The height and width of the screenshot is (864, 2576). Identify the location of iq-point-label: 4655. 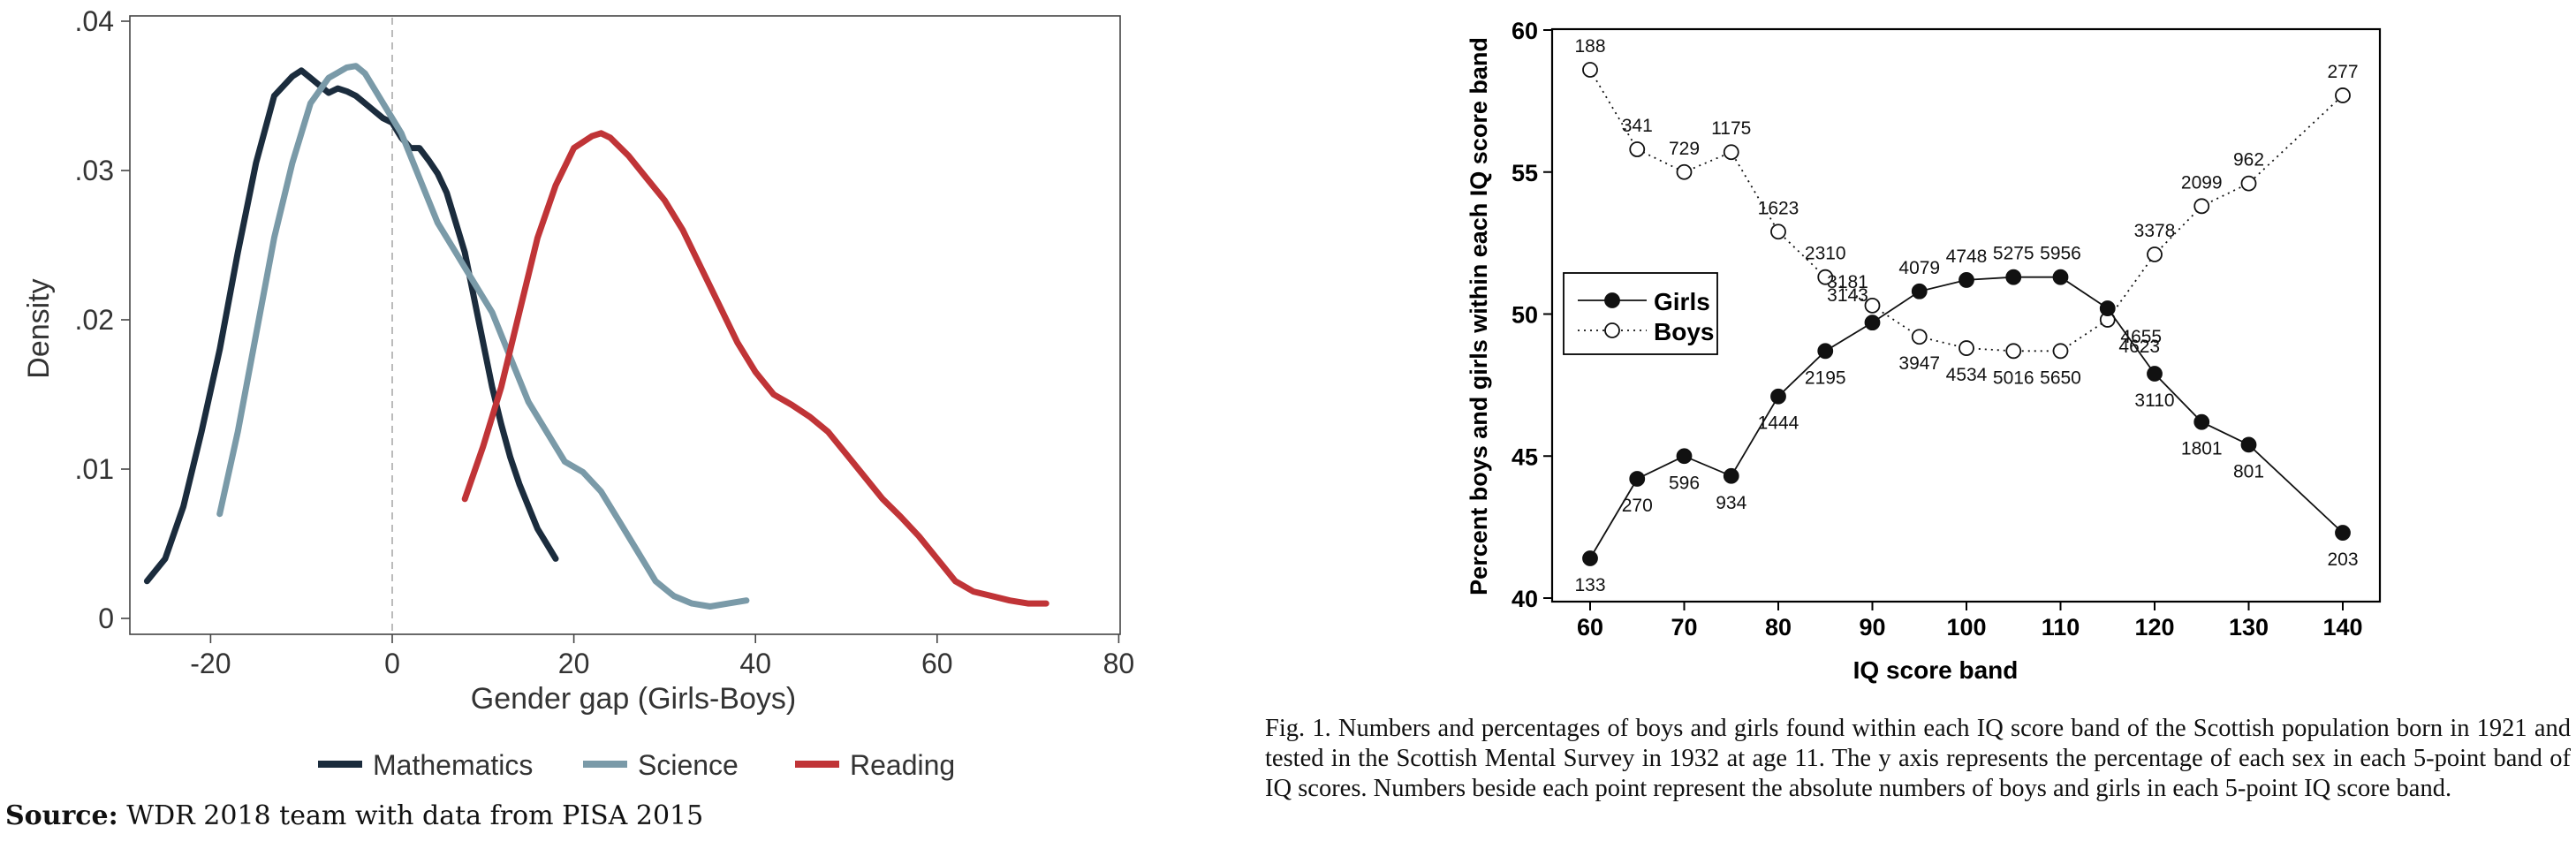
(2141, 337).